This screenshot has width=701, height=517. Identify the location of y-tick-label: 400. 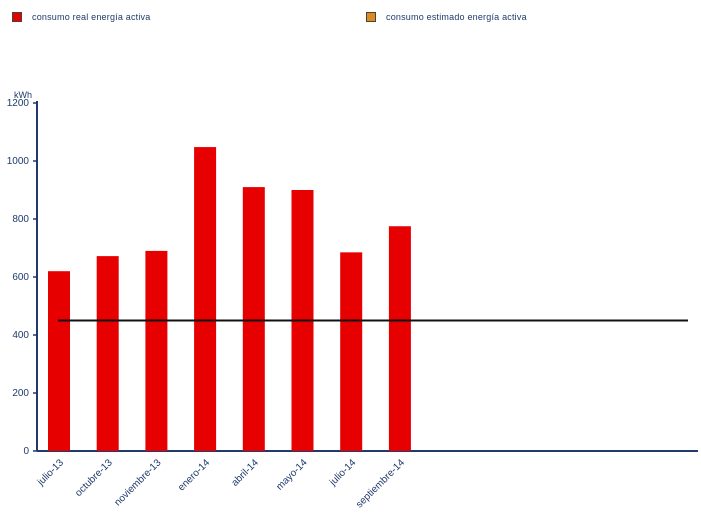
(20, 335).